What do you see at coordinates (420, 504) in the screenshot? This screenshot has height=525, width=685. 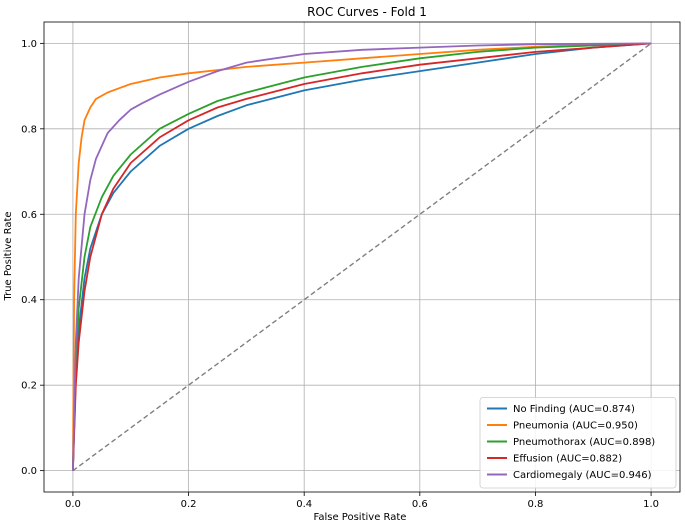 I see `x-tick-label: 0.6` at bounding box center [420, 504].